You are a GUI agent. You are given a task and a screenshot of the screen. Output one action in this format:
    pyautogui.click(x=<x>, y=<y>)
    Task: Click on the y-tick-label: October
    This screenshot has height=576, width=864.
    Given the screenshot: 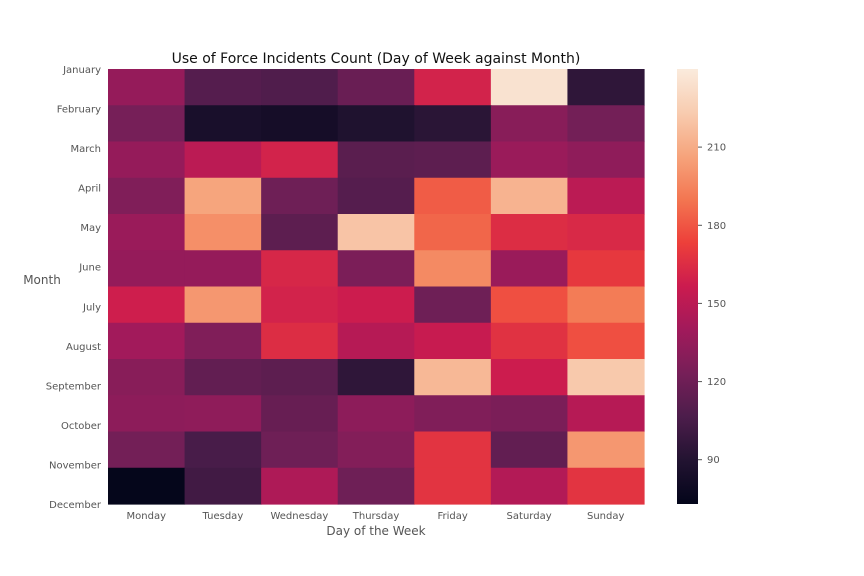 What is the action you would take?
    pyautogui.click(x=81, y=426)
    